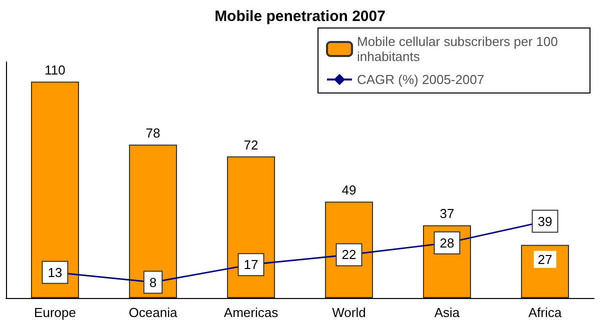  I want to click on x-tick-label: World, so click(349, 312).